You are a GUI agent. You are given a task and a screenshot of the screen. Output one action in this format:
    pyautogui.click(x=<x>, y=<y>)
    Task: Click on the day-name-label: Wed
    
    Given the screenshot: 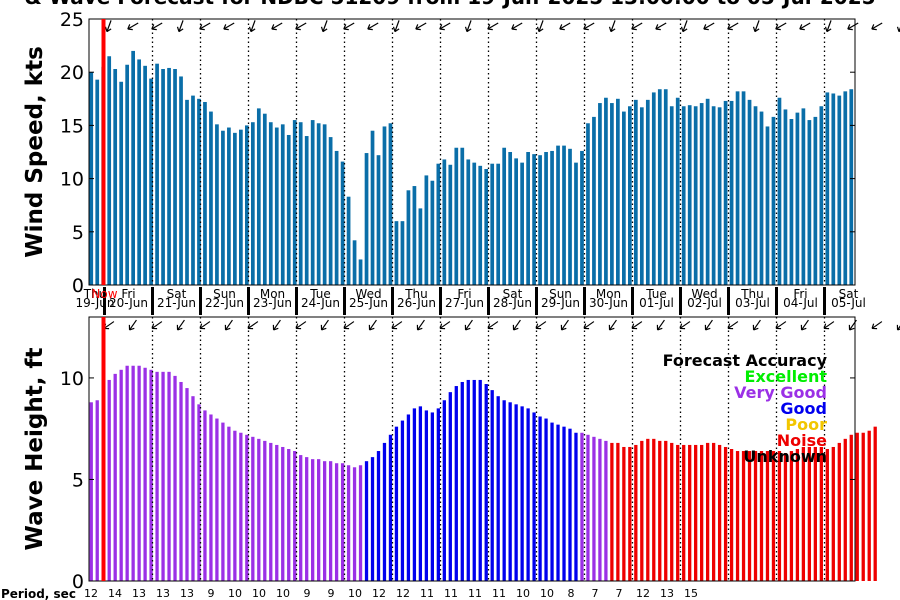 What is the action you would take?
    pyautogui.click(x=704, y=294)
    